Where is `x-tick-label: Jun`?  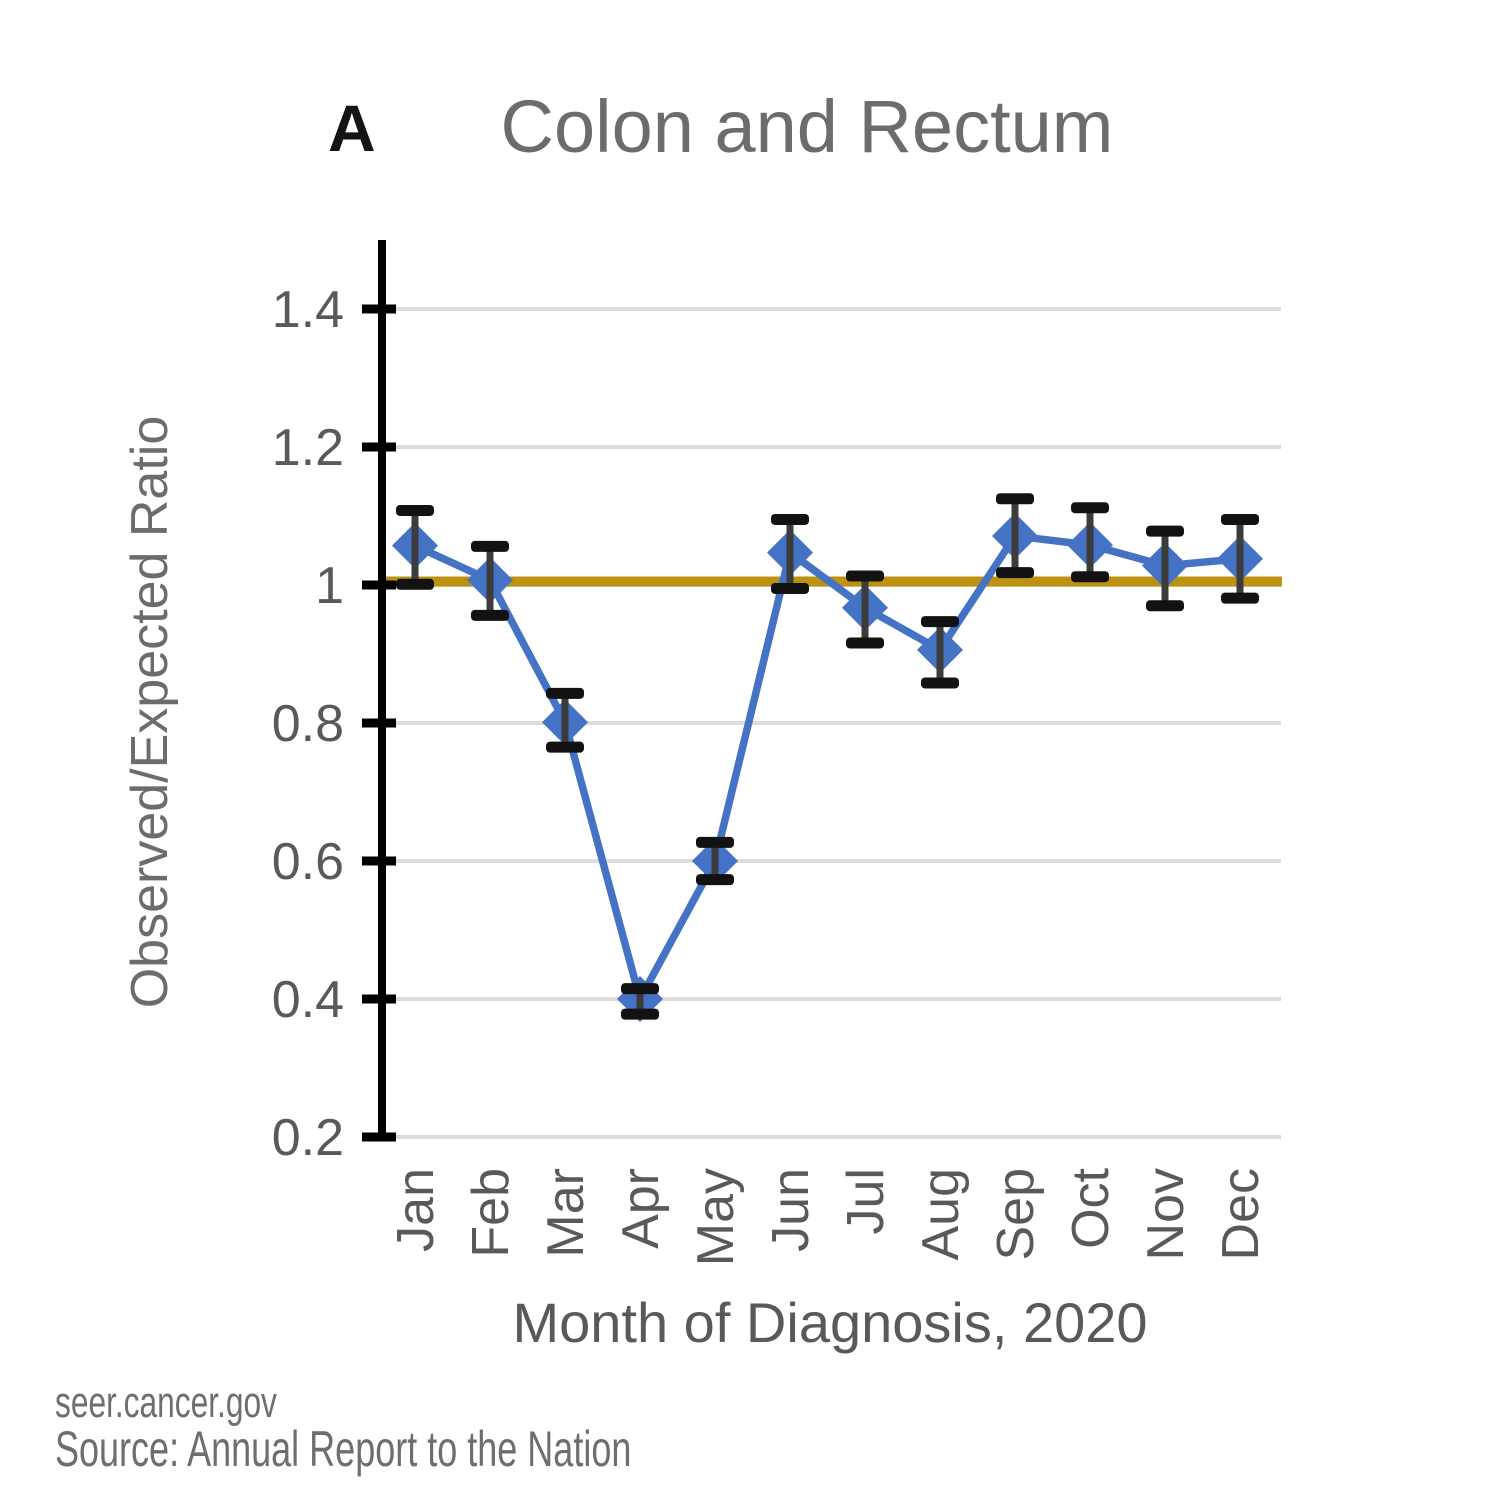 x-tick-label: Jun is located at coordinates (791, 1210).